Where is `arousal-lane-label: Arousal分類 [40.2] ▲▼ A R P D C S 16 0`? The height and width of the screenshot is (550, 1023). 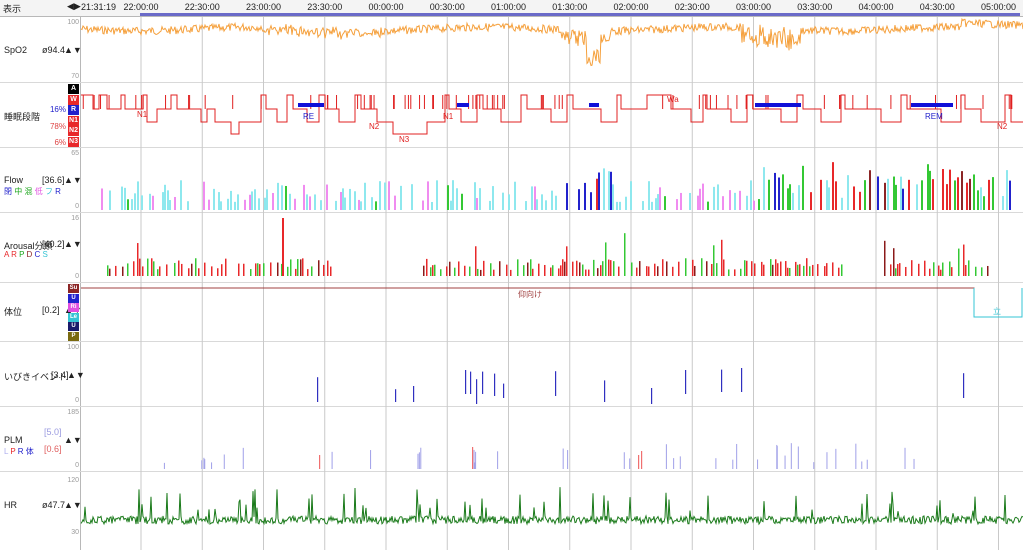
arousal-lane-label: Arousal分類 [40.2] ▲▼ A R P D C S 16 0 is located at coordinates (41, 247).